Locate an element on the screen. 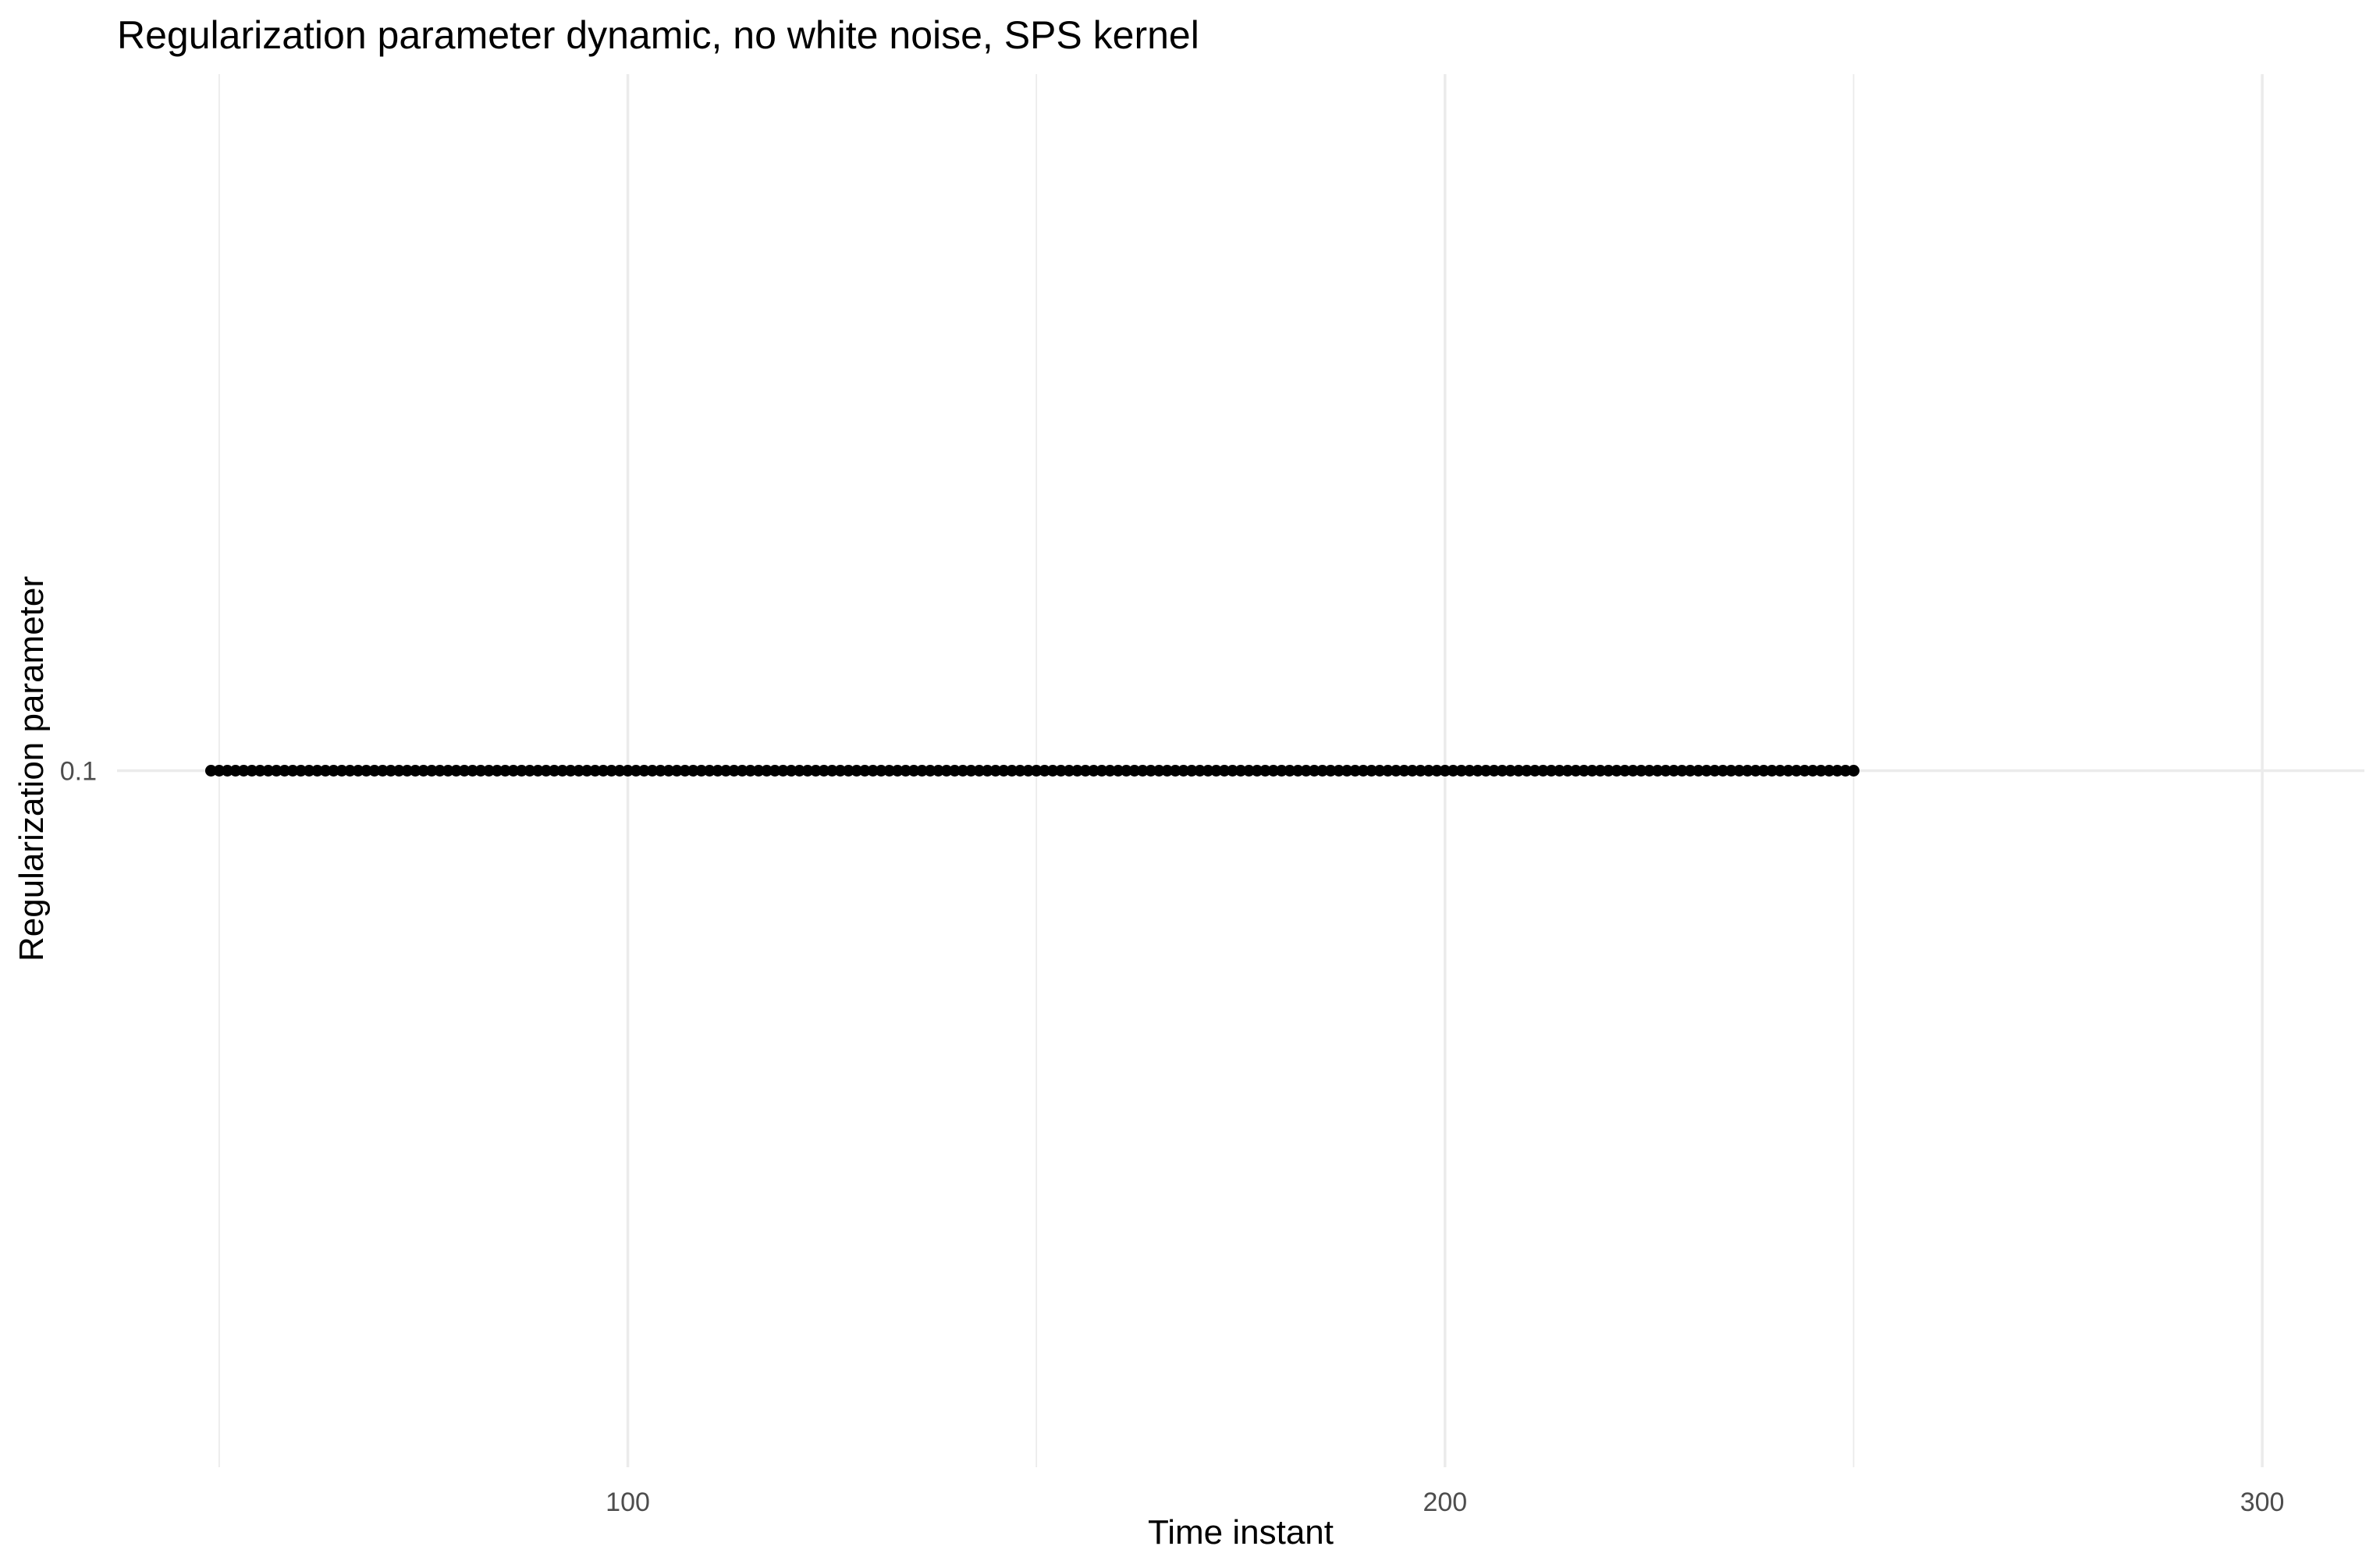 This screenshot has height=1564, width=2380. y-tick-label: 0.1 is located at coordinates (78, 772).